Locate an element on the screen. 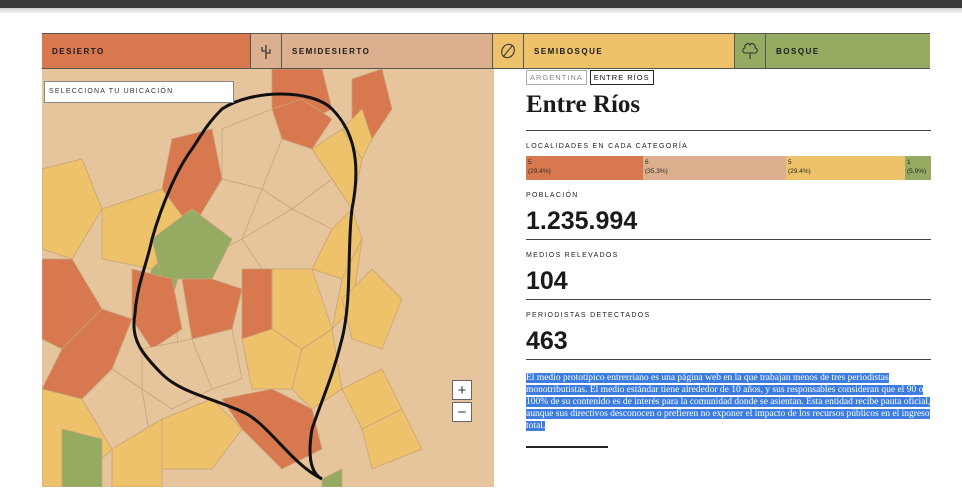 The height and width of the screenshot is (500, 962). location-select: Selecciona tu ubicación is located at coordinates (139, 92).